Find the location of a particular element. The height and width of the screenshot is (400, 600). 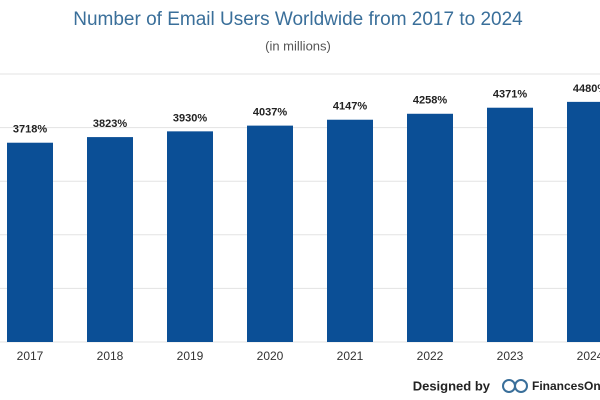

x-tick-label: 2020 is located at coordinates (270, 356).